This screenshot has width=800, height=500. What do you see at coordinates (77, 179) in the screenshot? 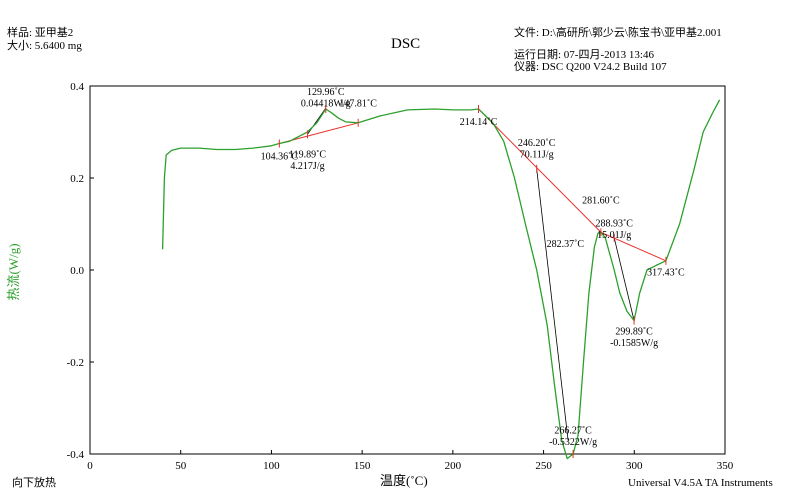
I see `y-tick-label: 0.2` at bounding box center [77, 179].